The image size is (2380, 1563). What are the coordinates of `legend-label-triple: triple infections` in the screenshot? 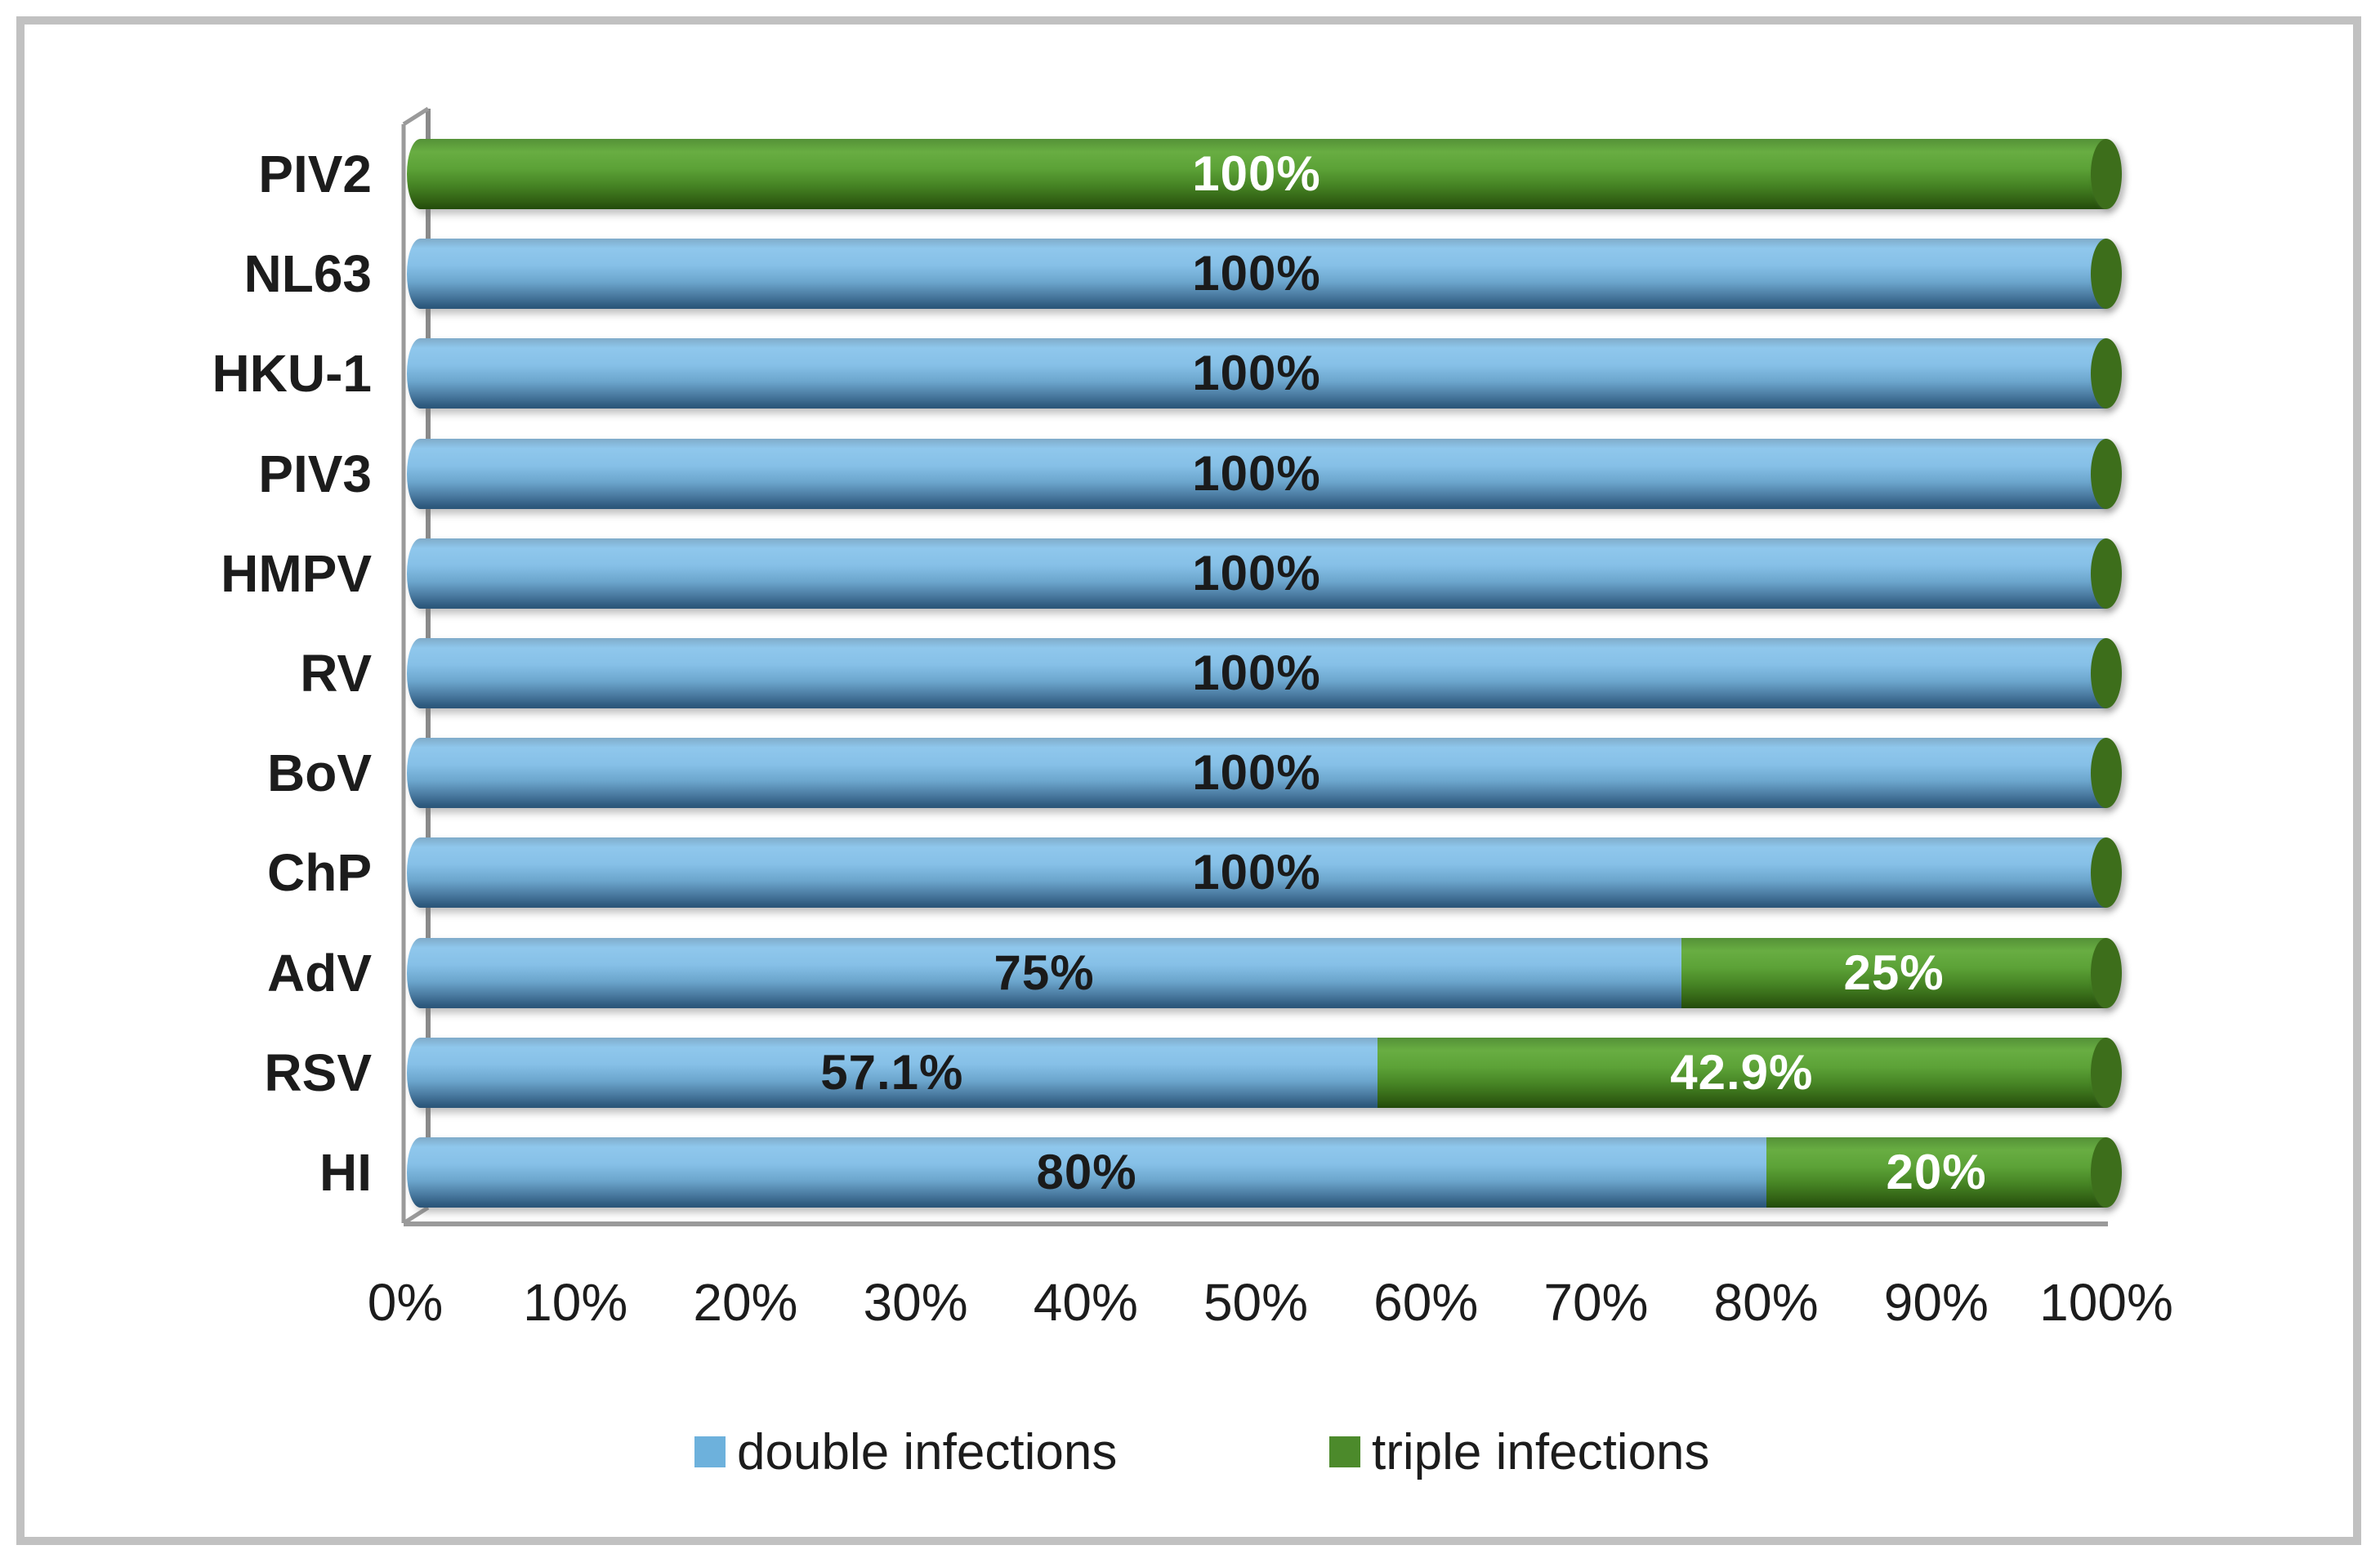 It's located at (1541, 1451).